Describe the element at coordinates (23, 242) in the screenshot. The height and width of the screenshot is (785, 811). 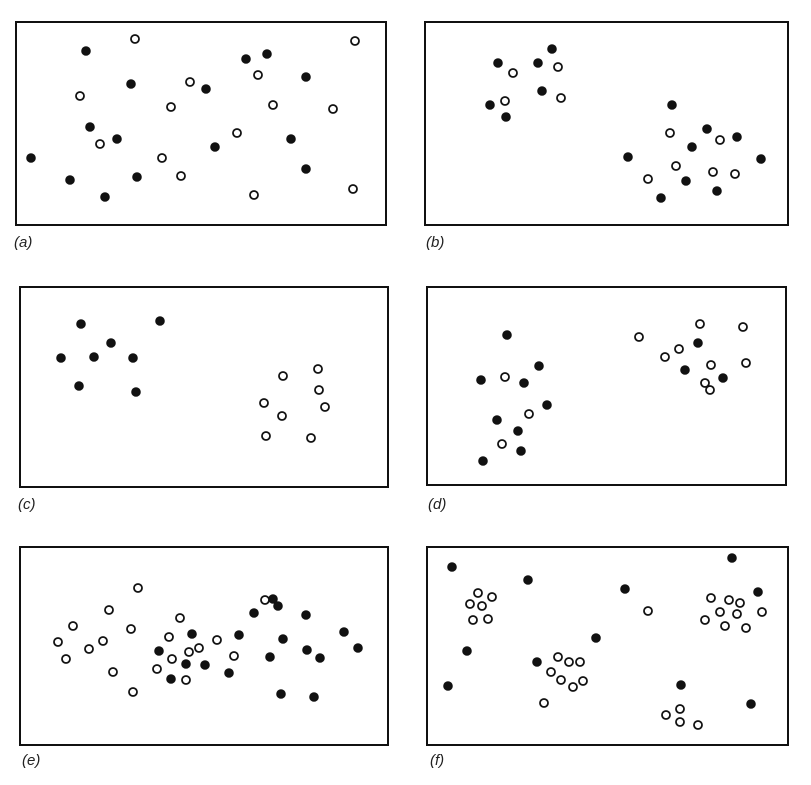
I see `panel-label: (a)` at that location.